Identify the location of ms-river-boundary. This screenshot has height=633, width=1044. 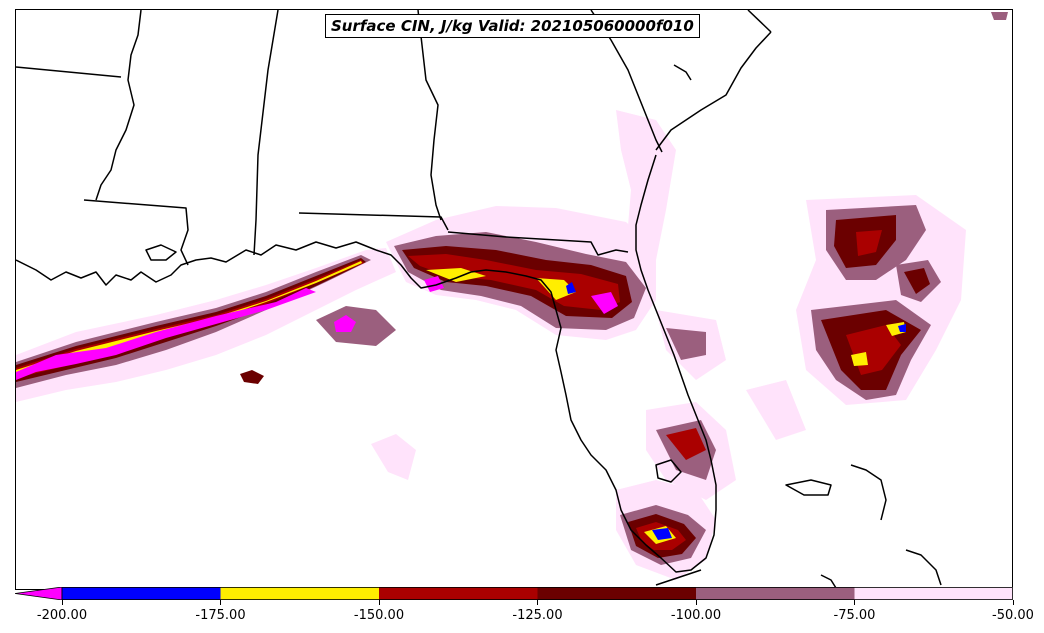
(118, 105).